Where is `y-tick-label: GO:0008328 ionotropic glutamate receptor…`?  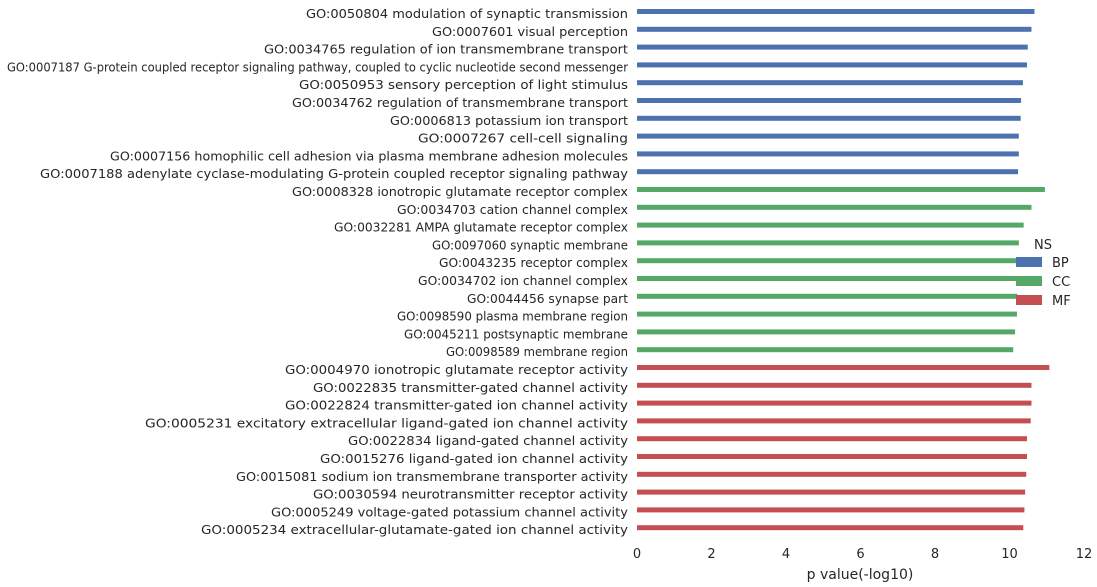
y-tick-label: GO:0008328 ionotropic glutamate receptor… is located at coordinates (460, 191).